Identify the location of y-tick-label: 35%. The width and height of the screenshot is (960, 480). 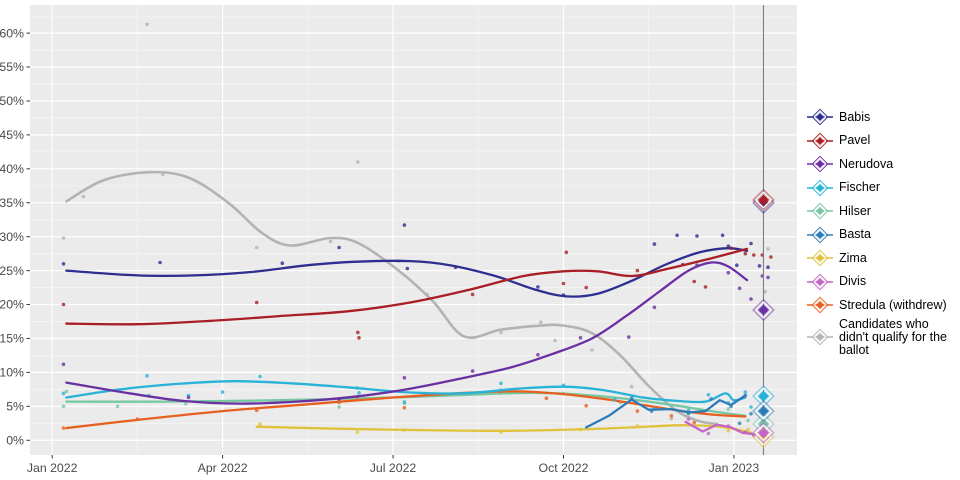
(12, 203).